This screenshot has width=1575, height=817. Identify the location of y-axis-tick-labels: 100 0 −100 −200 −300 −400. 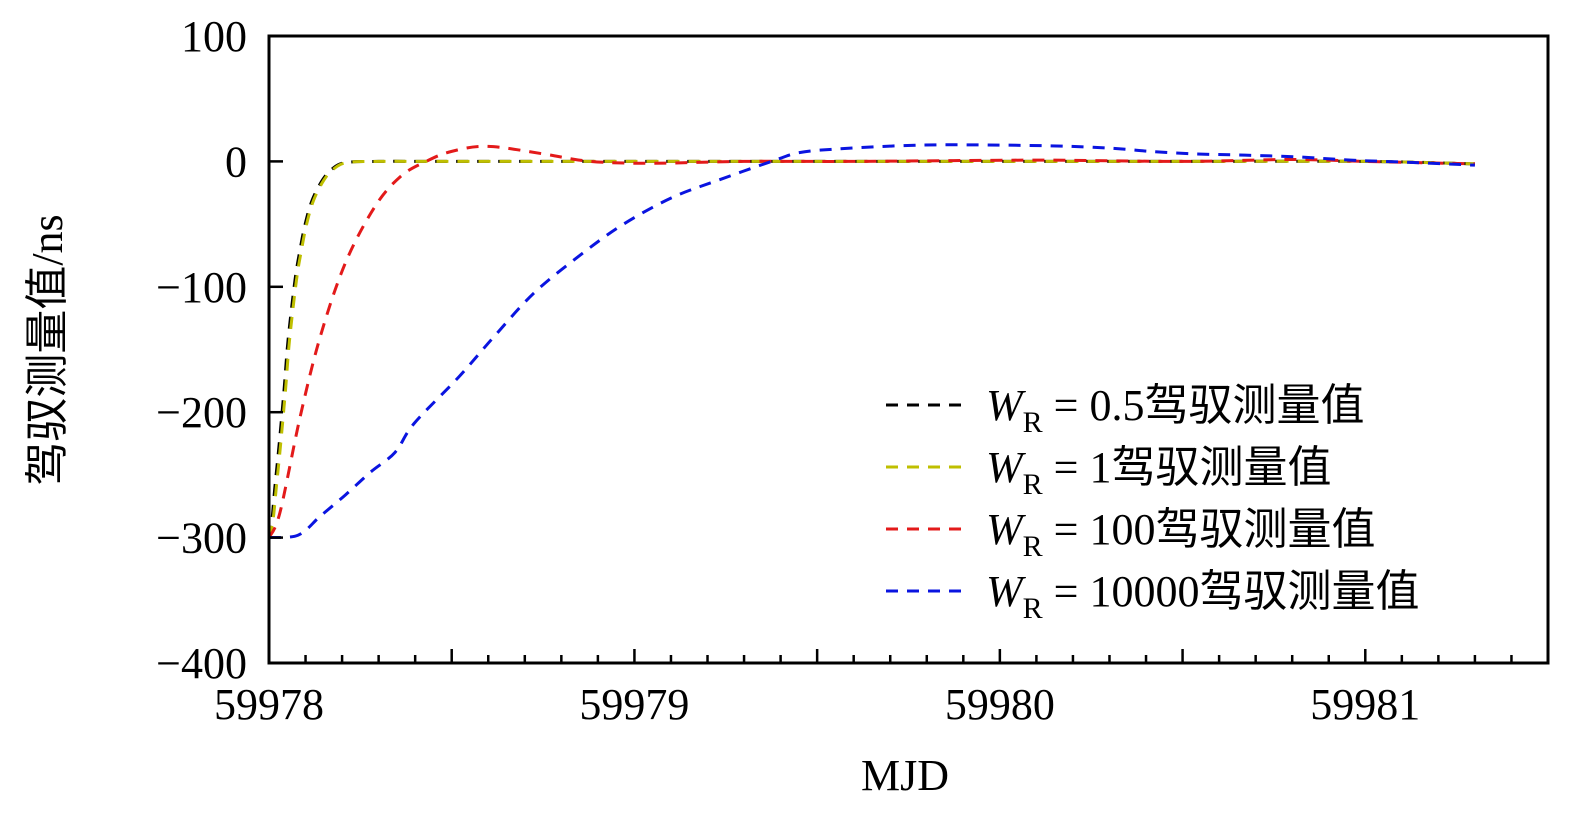
(201, 350).